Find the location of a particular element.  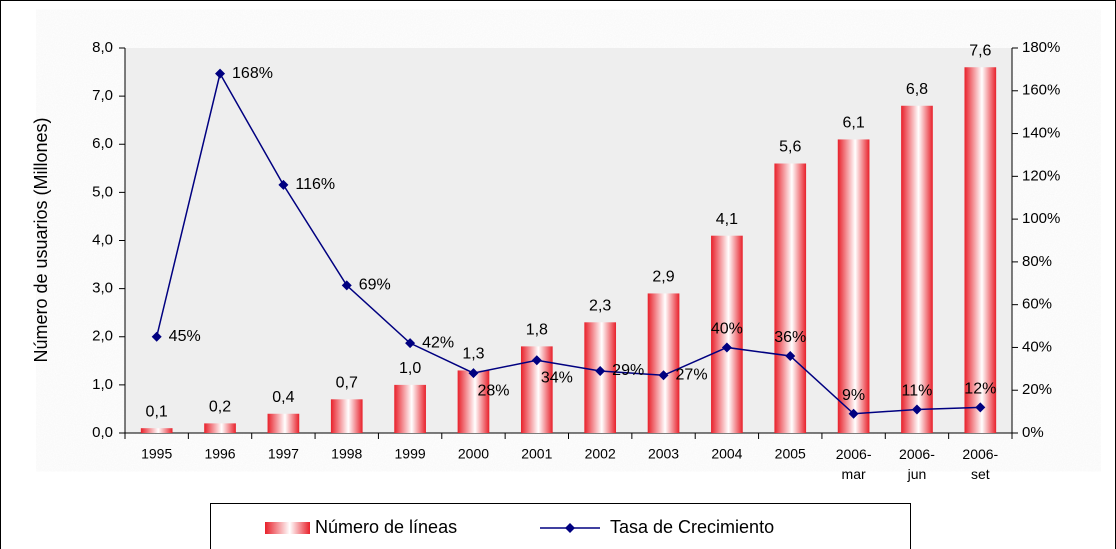

bar-value-label: 7,6 is located at coordinates (980, 50).